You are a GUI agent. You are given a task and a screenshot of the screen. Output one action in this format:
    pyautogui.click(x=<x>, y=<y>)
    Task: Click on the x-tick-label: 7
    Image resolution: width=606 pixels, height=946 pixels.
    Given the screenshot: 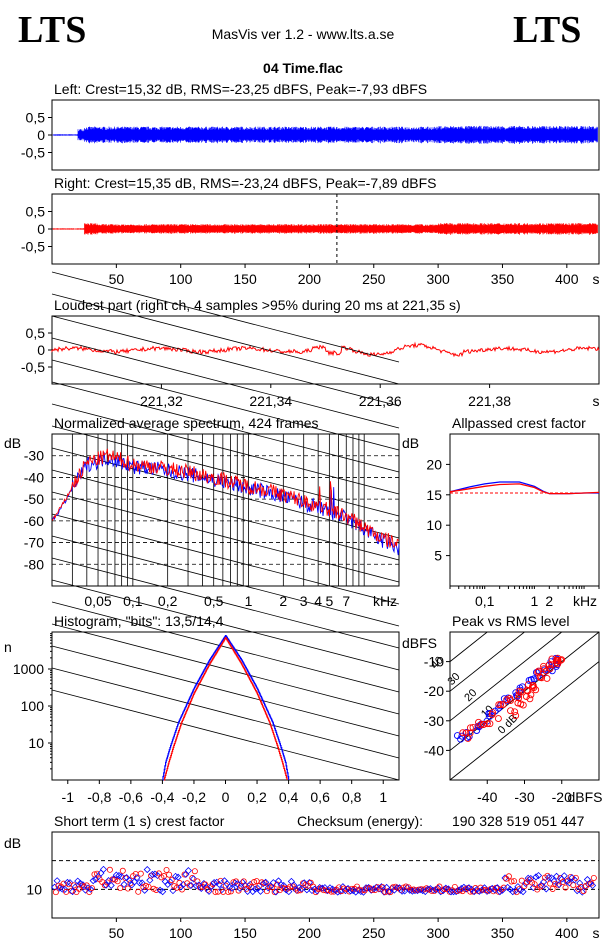 What is the action you would take?
    pyautogui.click(x=346, y=601)
    